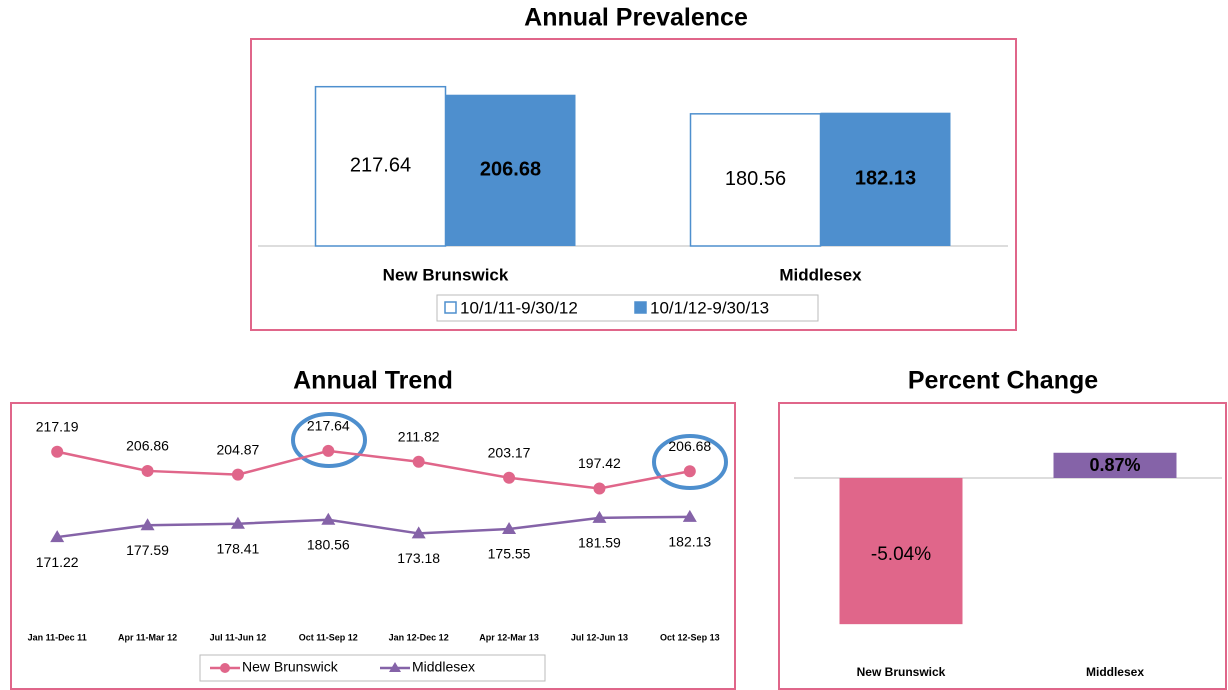  What do you see at coordinates (1003, 381) in the screenshot?
I see `chart-title: Percent Change` at bounding box center [1003, 381].